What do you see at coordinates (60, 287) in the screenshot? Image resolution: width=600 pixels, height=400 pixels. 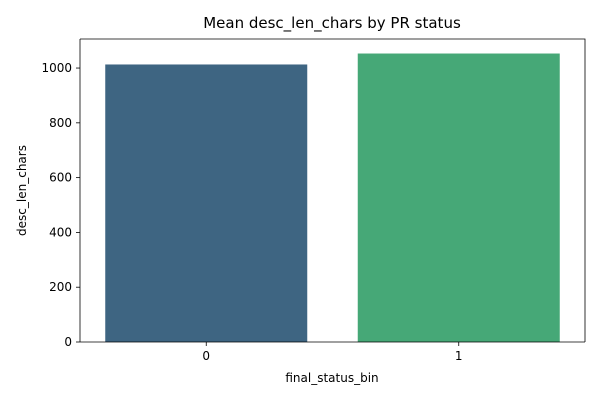 I see `y-tick-label: 200` at bounding box center [60, 287].